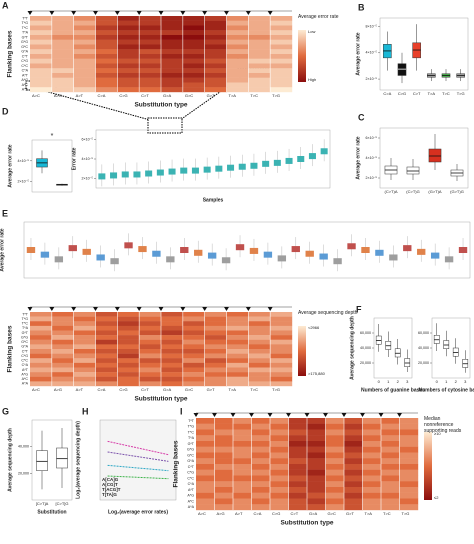 The height and width of the screenshot is (544, 474). I want to click on row-label: G*T, so click(191, 444).